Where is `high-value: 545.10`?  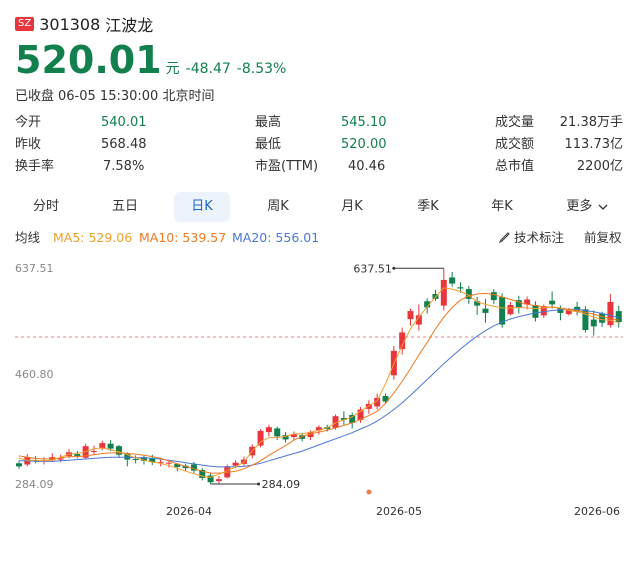 high-value: 545.10 is located at coordinates (364, 122).